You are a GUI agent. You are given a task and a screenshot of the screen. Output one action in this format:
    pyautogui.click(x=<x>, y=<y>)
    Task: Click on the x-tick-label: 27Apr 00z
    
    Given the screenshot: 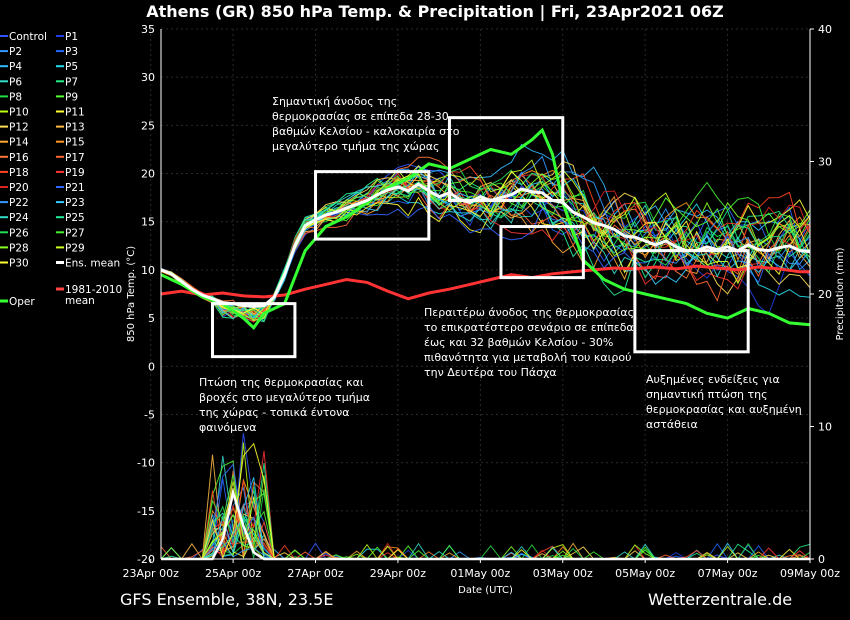 What is the action you would take?
    pyautogui.click(x=315, y=573)
    